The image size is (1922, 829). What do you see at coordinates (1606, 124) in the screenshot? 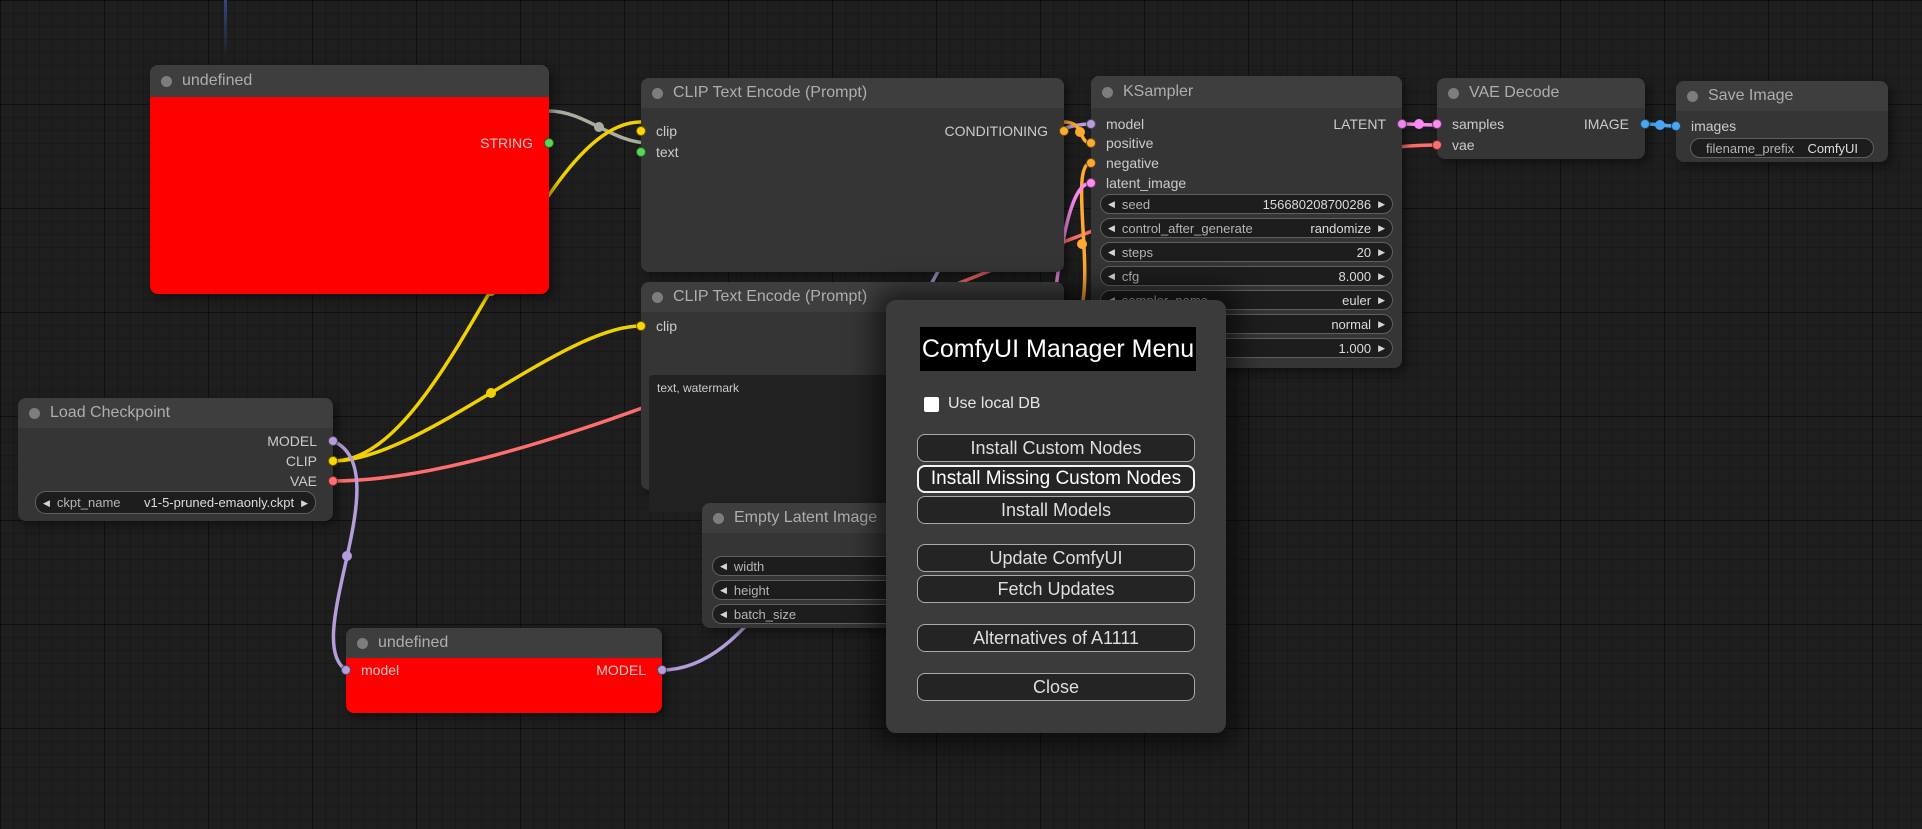
I see `output-label: IMAGE` at bounding box center [1606, 124].